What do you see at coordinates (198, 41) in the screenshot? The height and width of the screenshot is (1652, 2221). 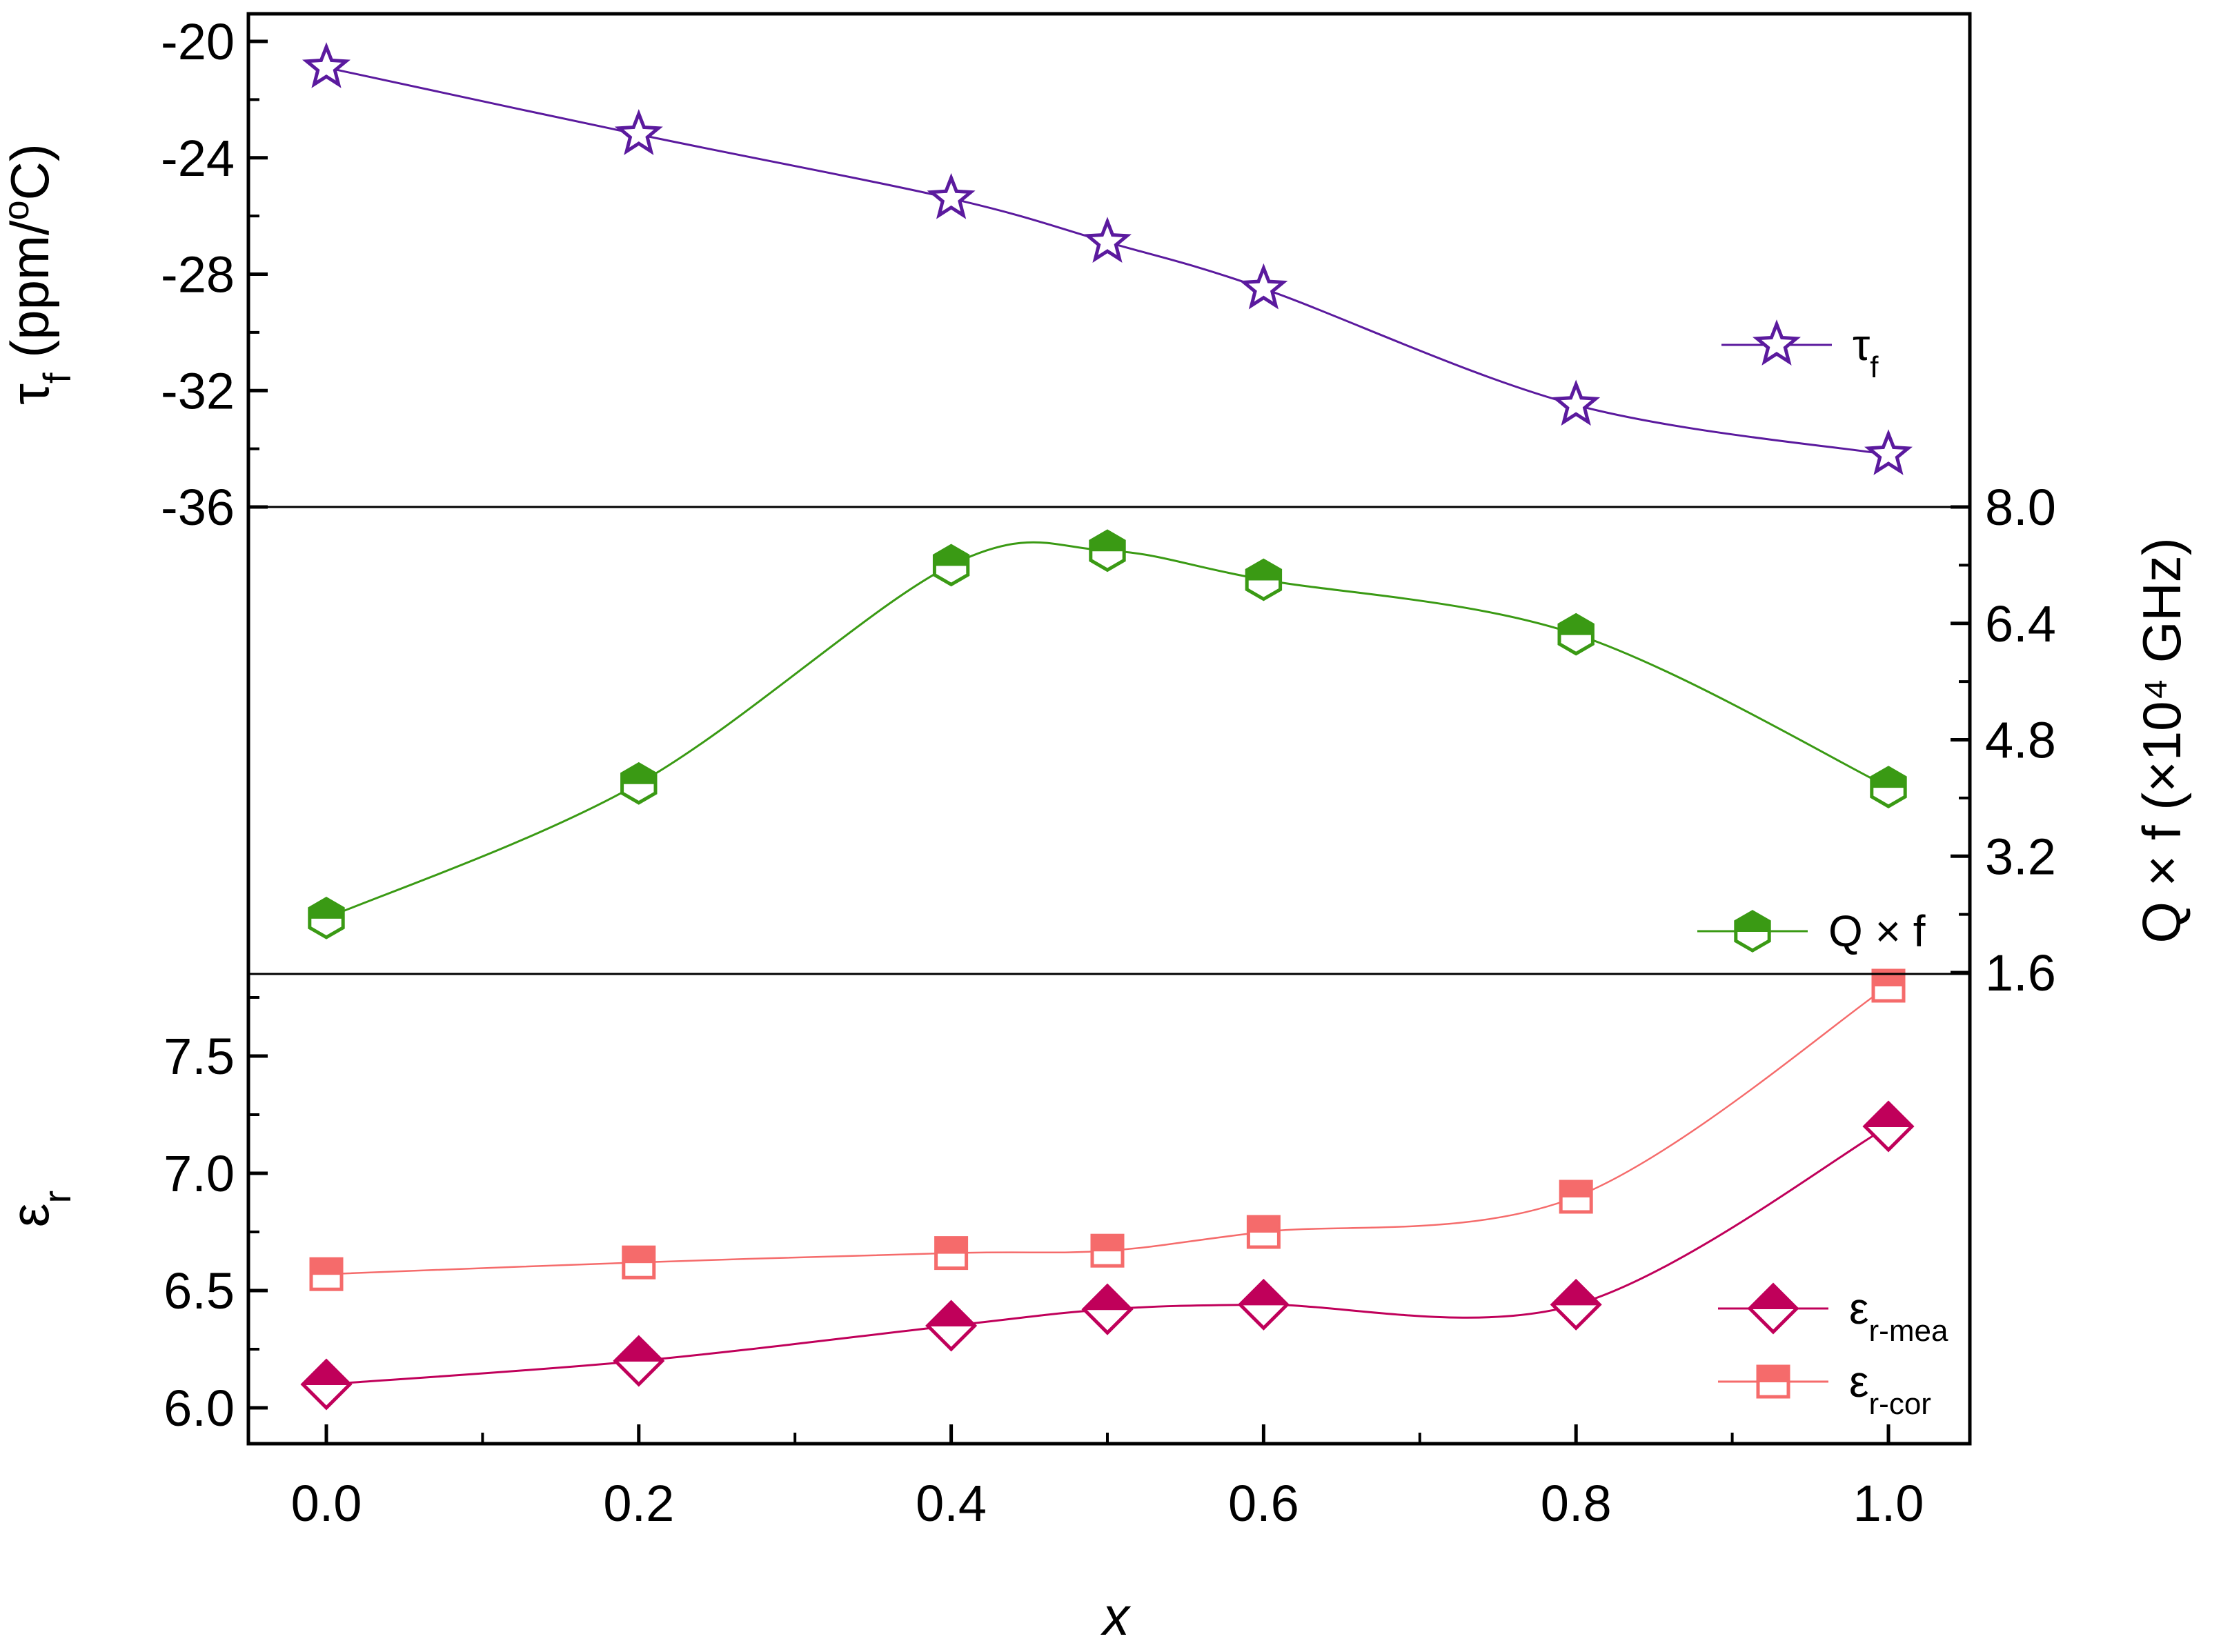 I see `y-tick-label: -20` at bounding box center [198, 41].